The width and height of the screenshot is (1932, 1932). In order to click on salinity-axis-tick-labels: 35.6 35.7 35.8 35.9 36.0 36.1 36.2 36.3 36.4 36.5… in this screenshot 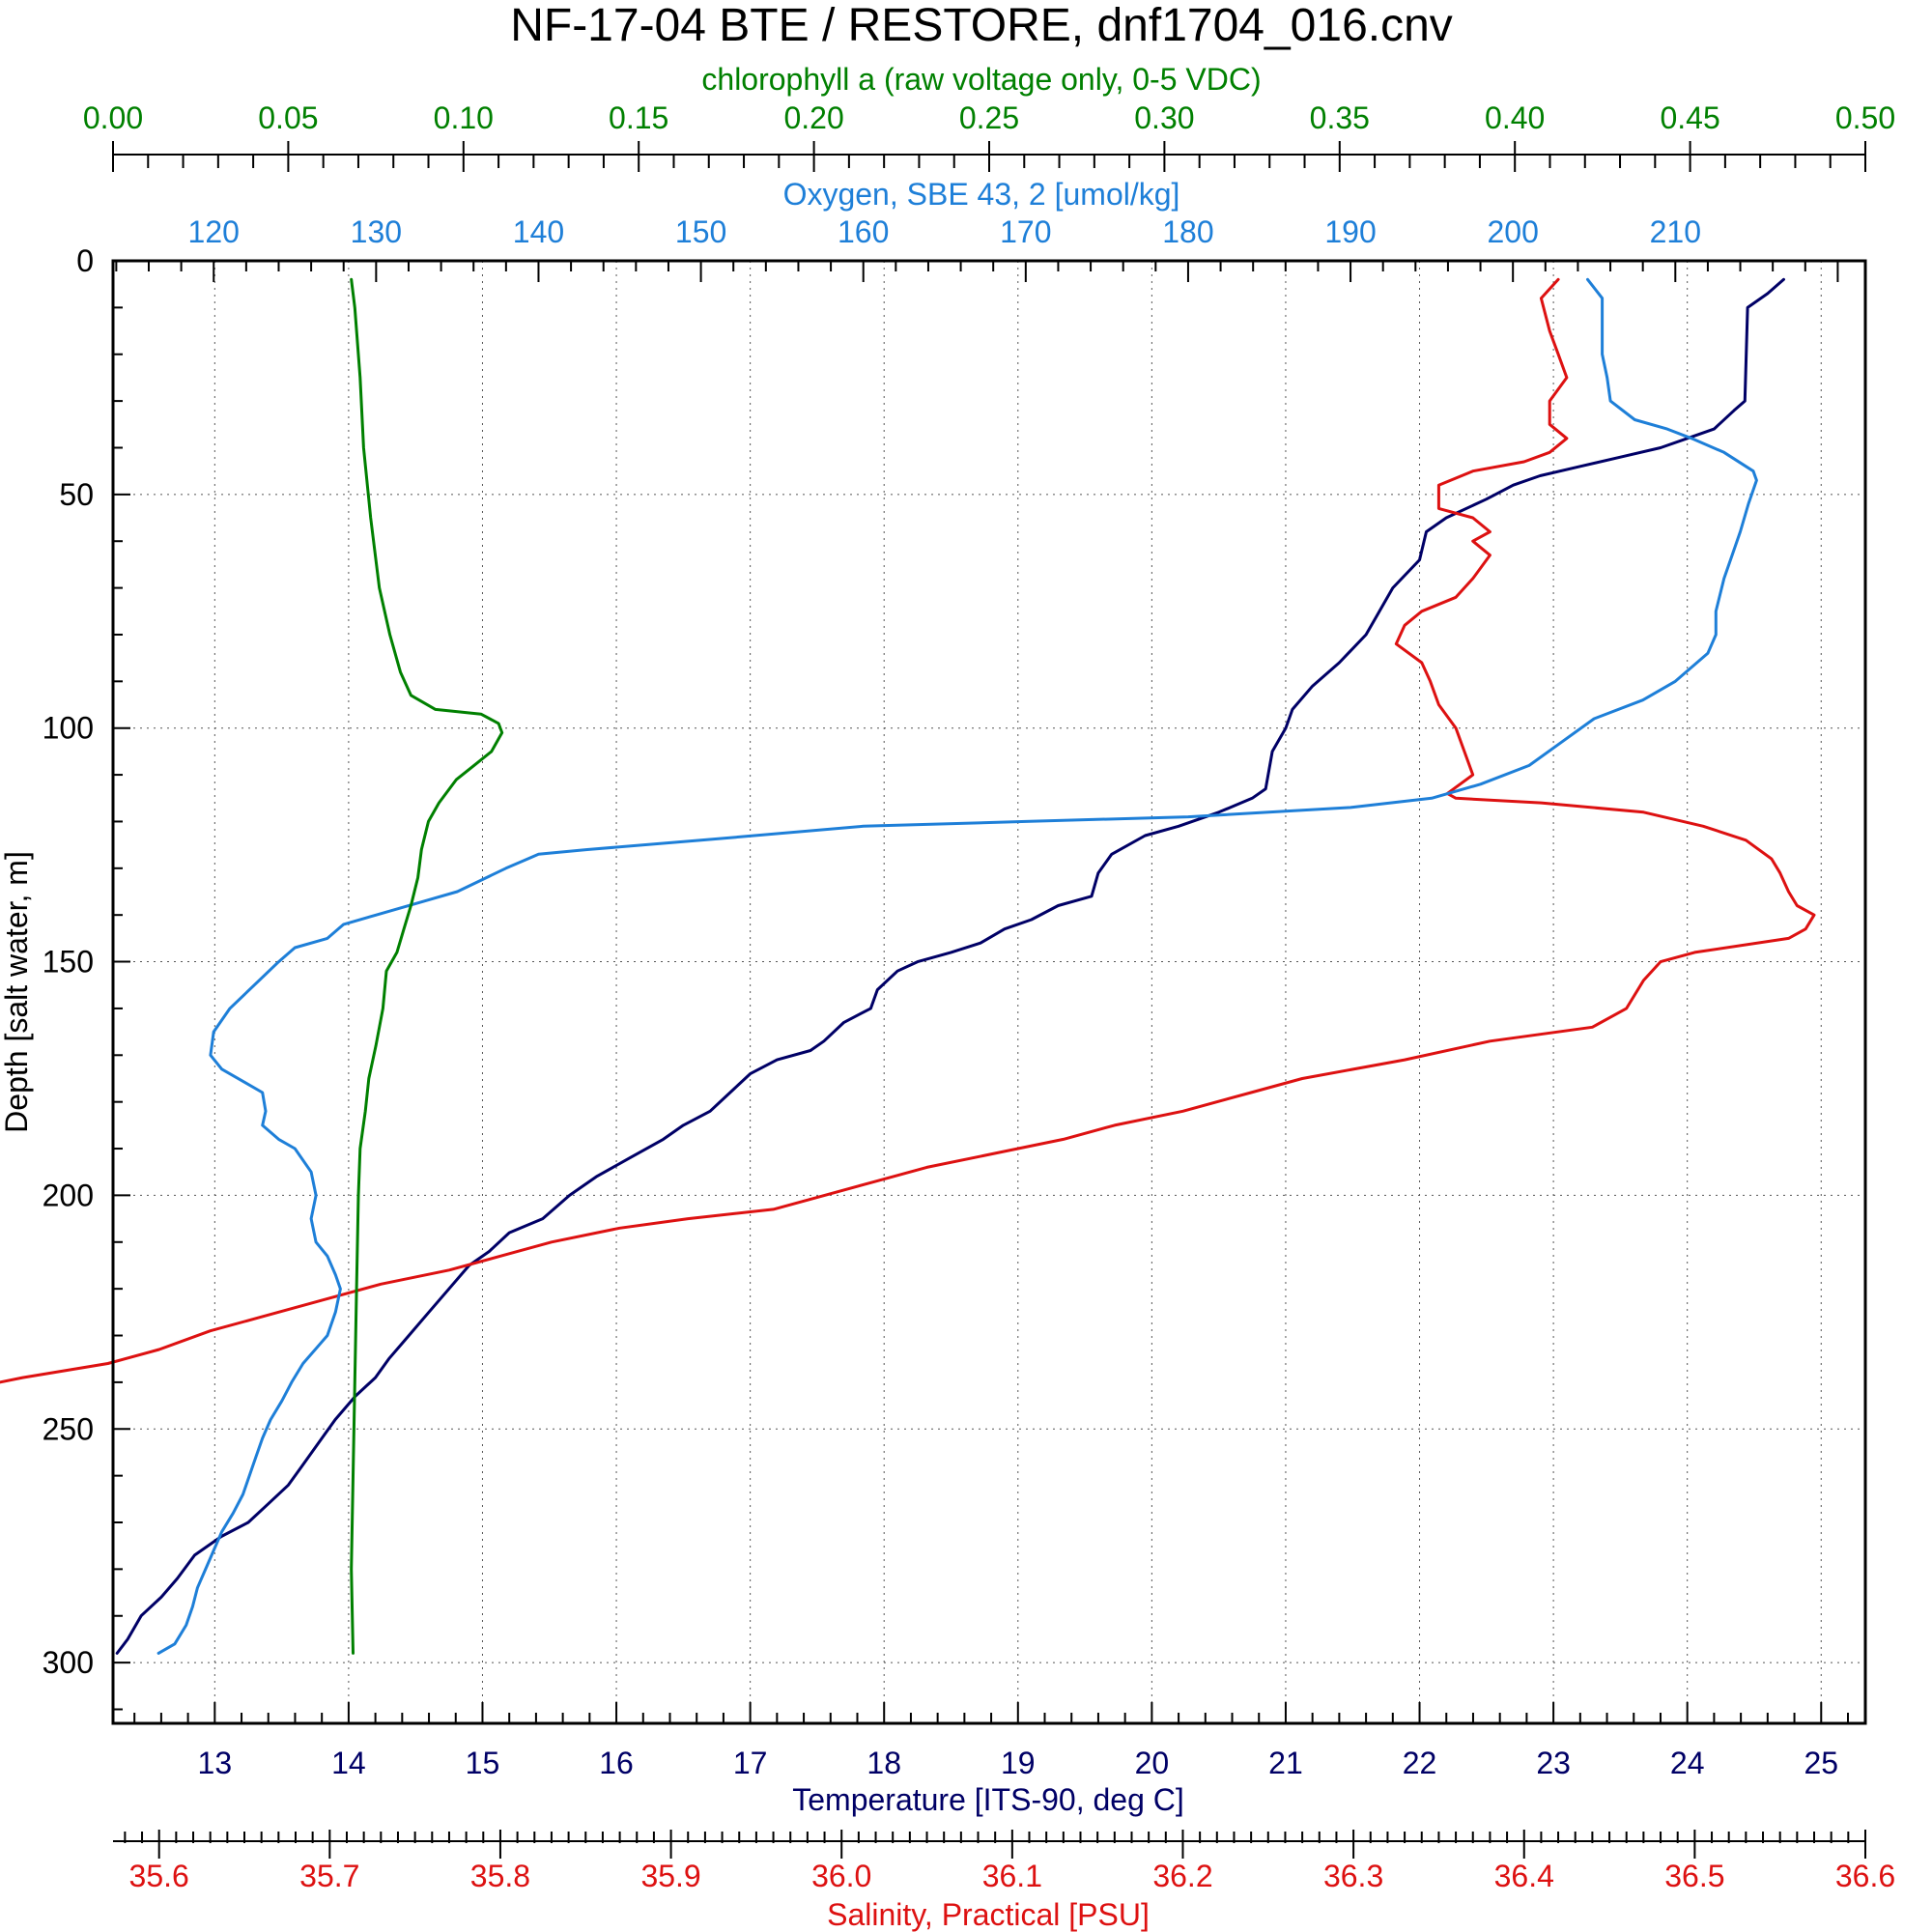, I will do `click(1012, 1876)`.